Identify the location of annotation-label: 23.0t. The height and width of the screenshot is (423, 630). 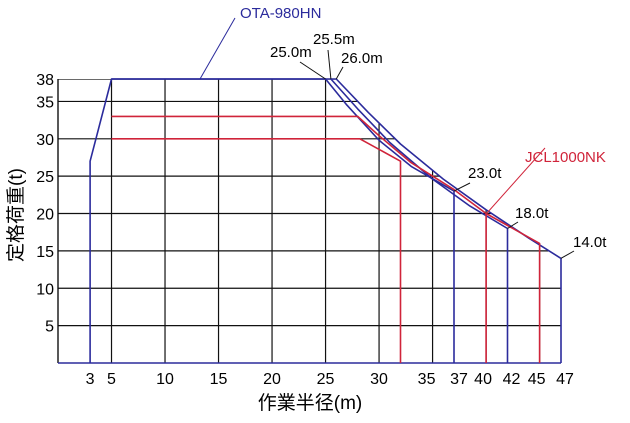
(485, 173).